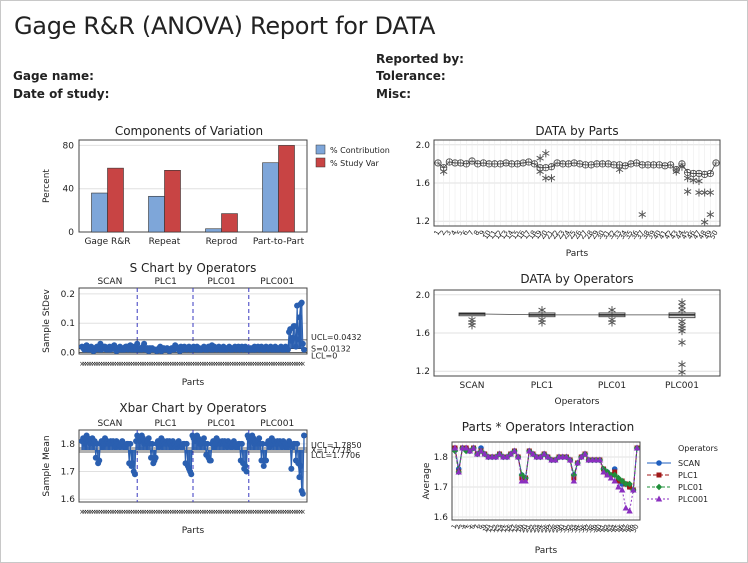 This screenshot has width=748, height=563. Describe the element at coordinates (279, 242) in the screenshot. I see `components-x-tick: Part-to-Part` at that location.